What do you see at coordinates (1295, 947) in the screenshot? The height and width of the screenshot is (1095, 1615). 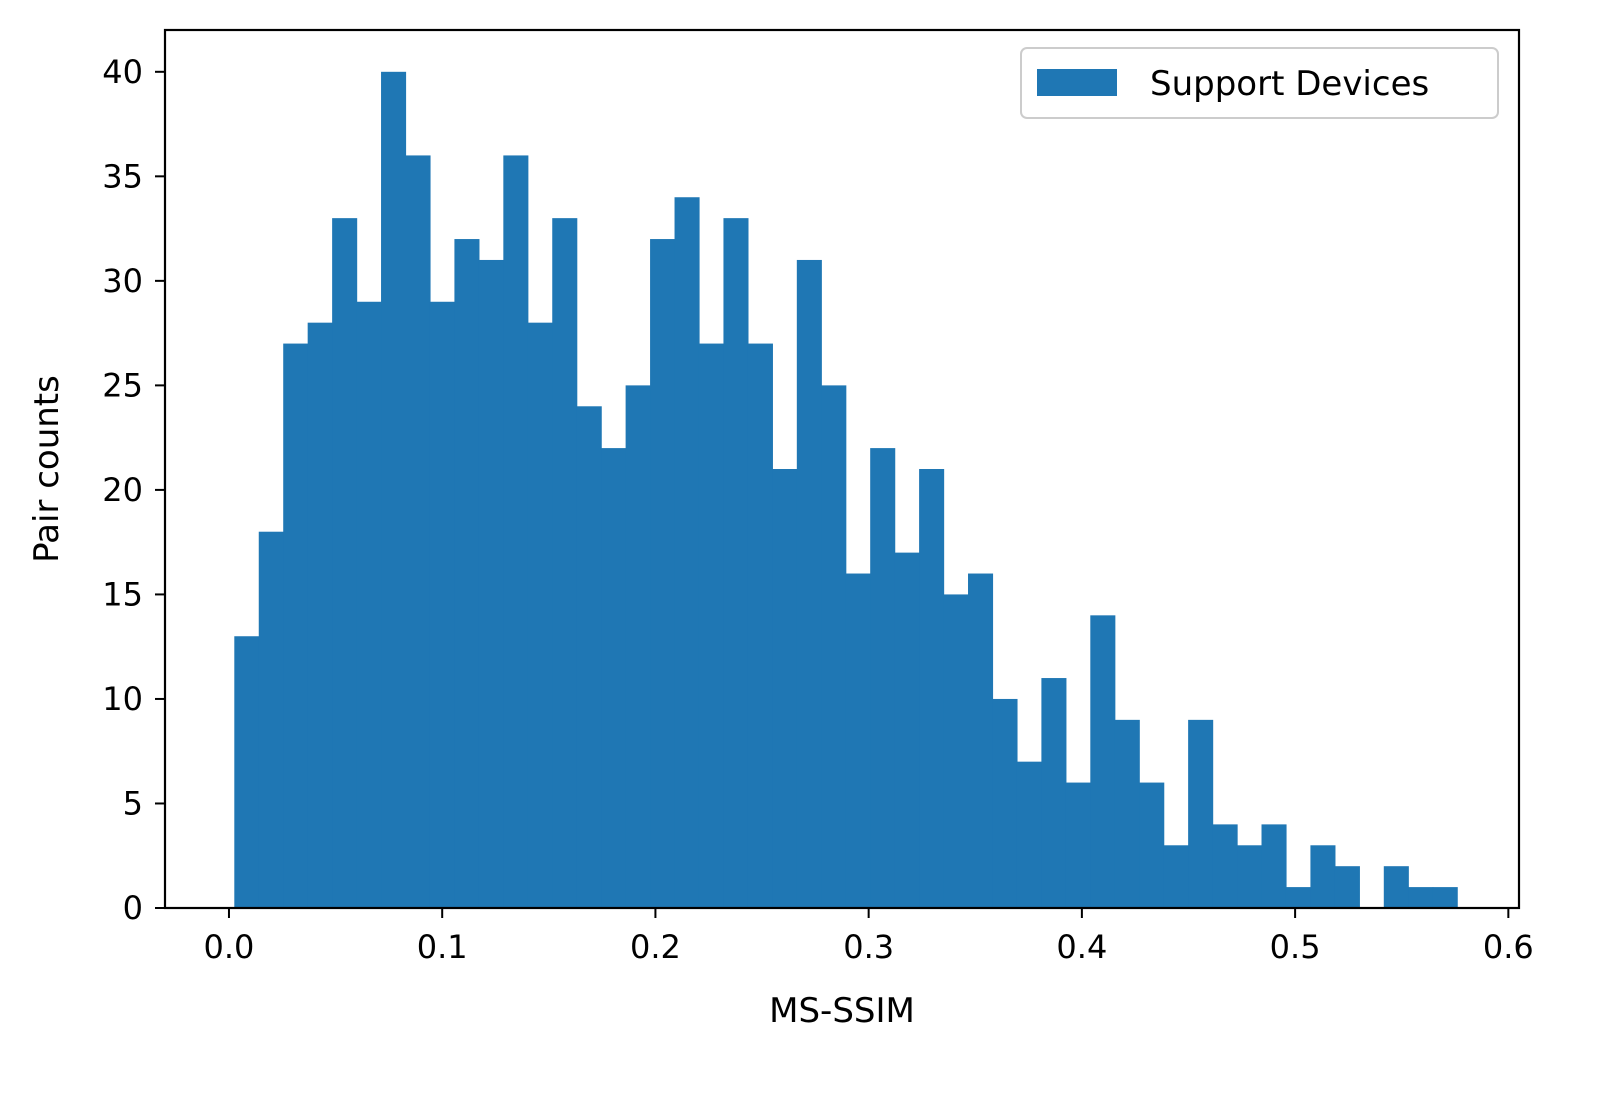 I see `x-tick-label: 0.5` at bounding box center [1295, 947].